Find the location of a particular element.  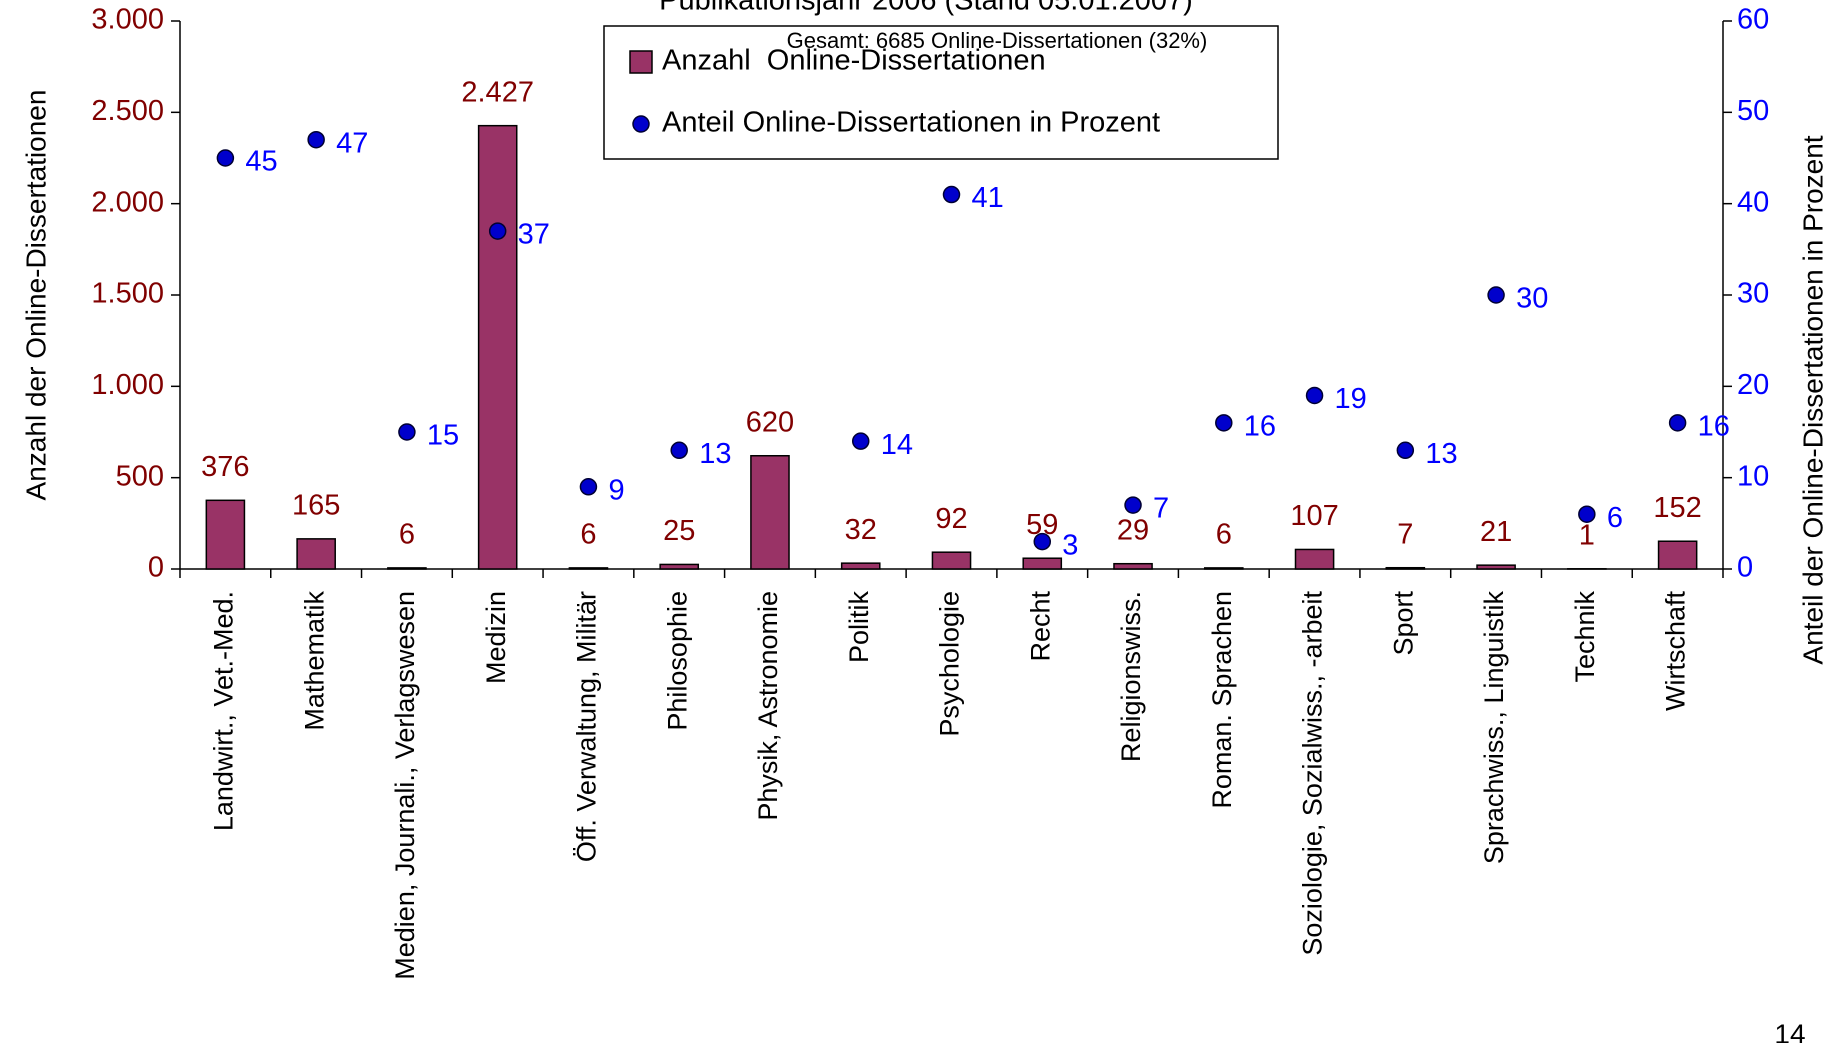

point-value-label: 6 is located at coordinates (1615, 518).